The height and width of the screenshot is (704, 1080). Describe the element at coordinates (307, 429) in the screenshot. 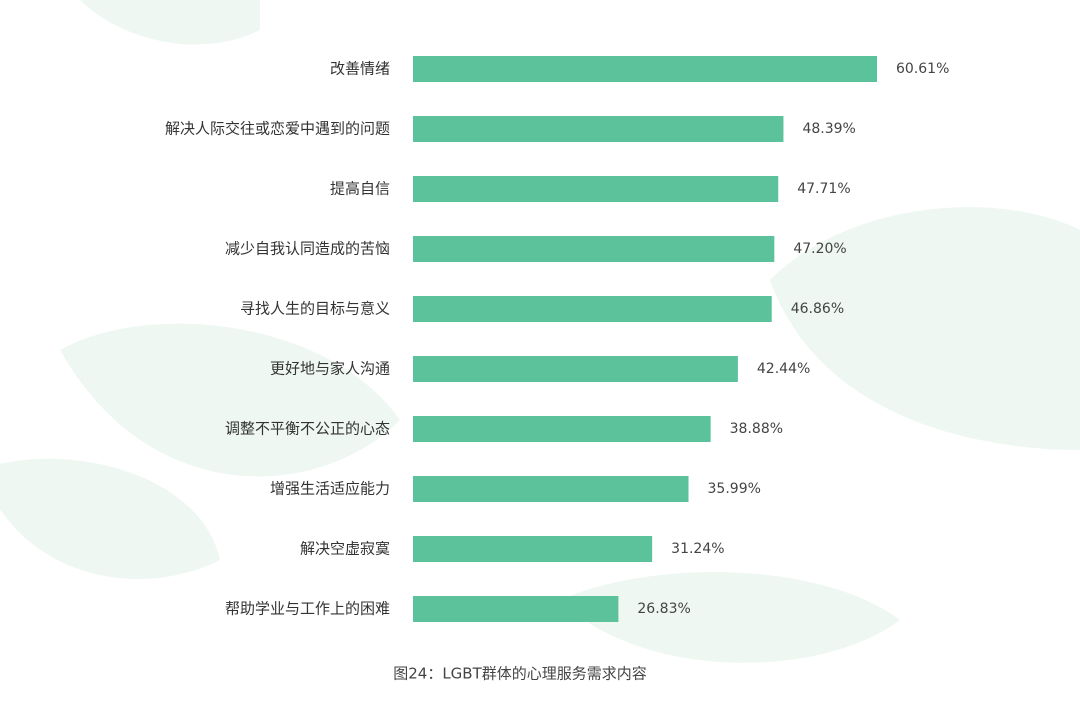

I see `category-label: 调整不平衡不公正的心态` at that location.